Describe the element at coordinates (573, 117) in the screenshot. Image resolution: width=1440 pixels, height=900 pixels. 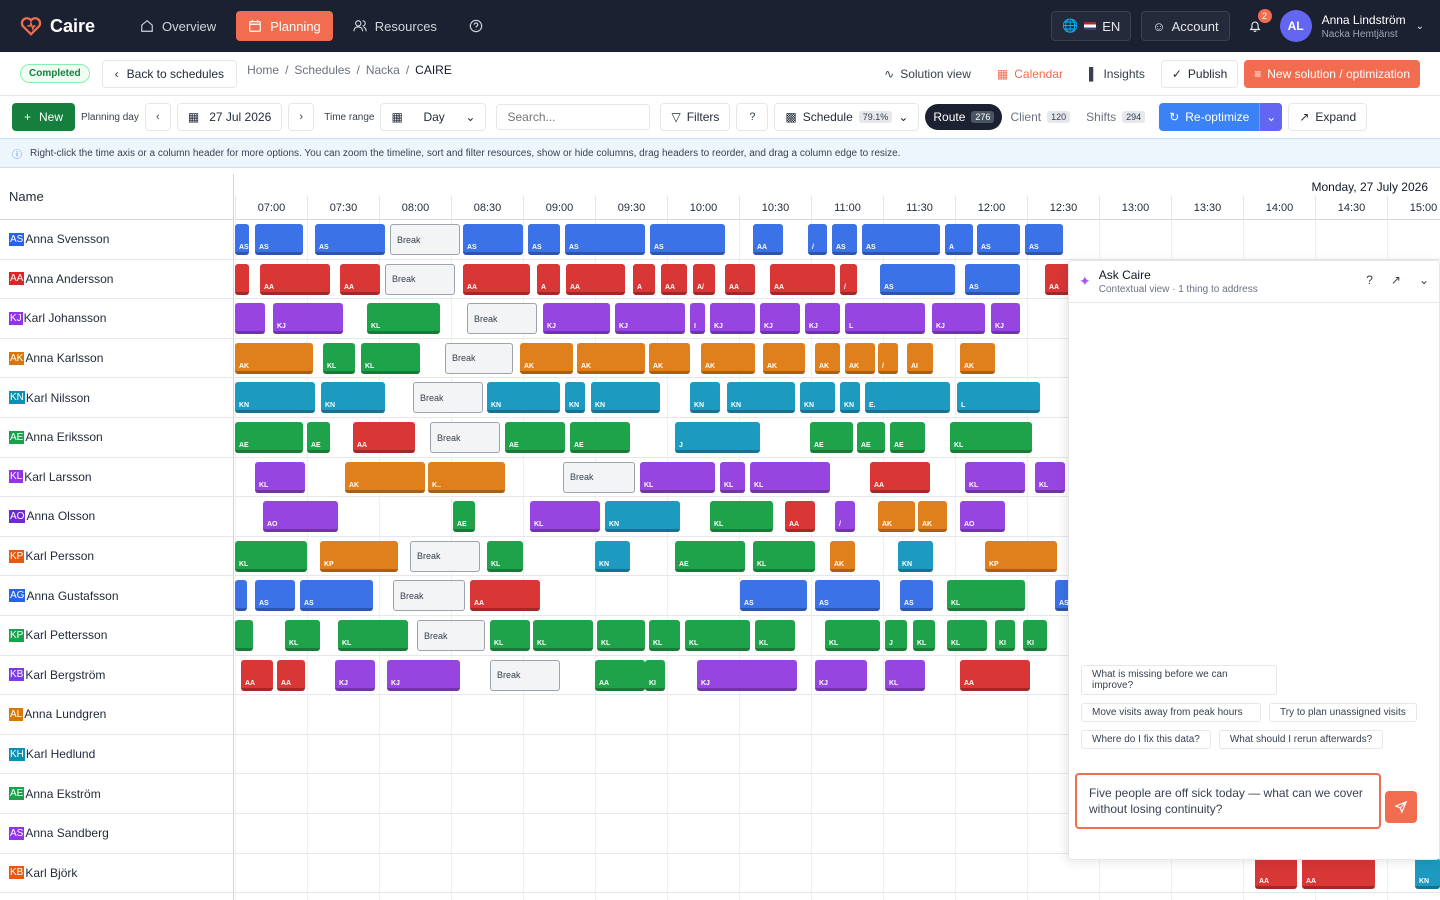
I see `search-input` at that location.